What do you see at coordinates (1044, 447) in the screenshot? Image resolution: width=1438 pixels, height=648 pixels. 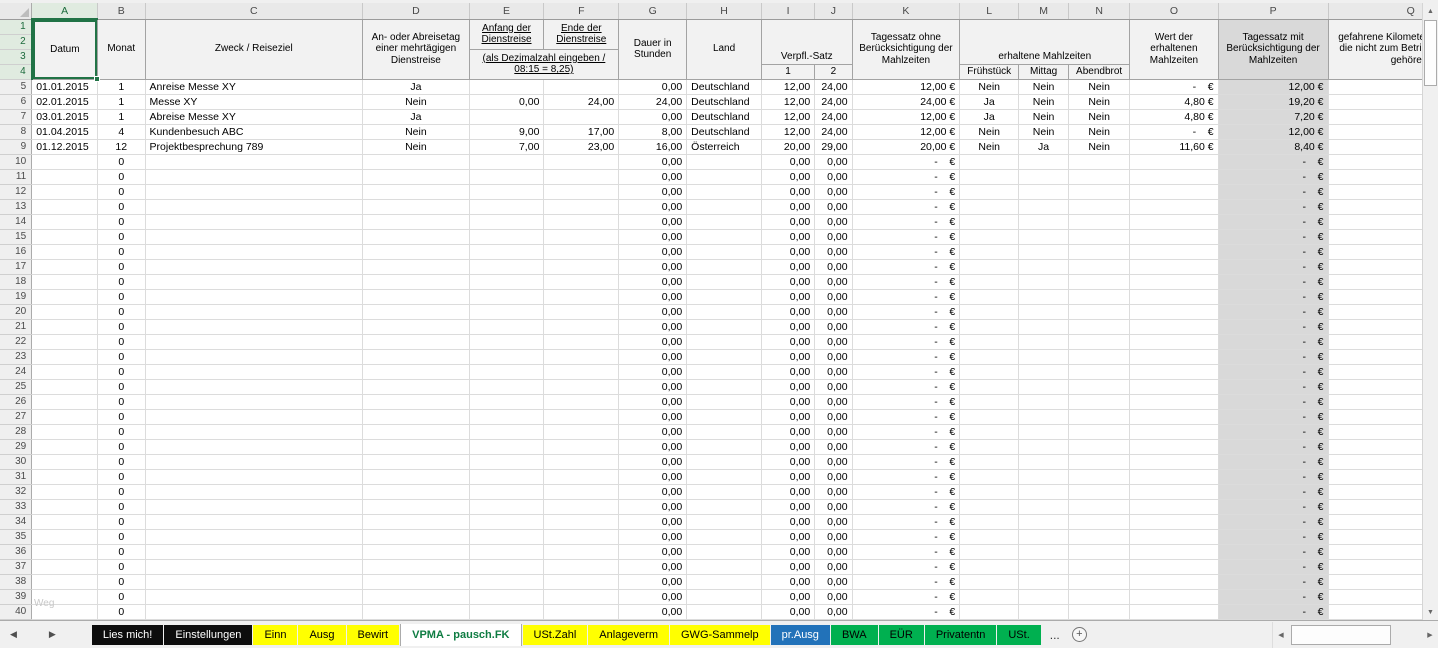 I see `cell-M29` at bounding box center [1044, 447].